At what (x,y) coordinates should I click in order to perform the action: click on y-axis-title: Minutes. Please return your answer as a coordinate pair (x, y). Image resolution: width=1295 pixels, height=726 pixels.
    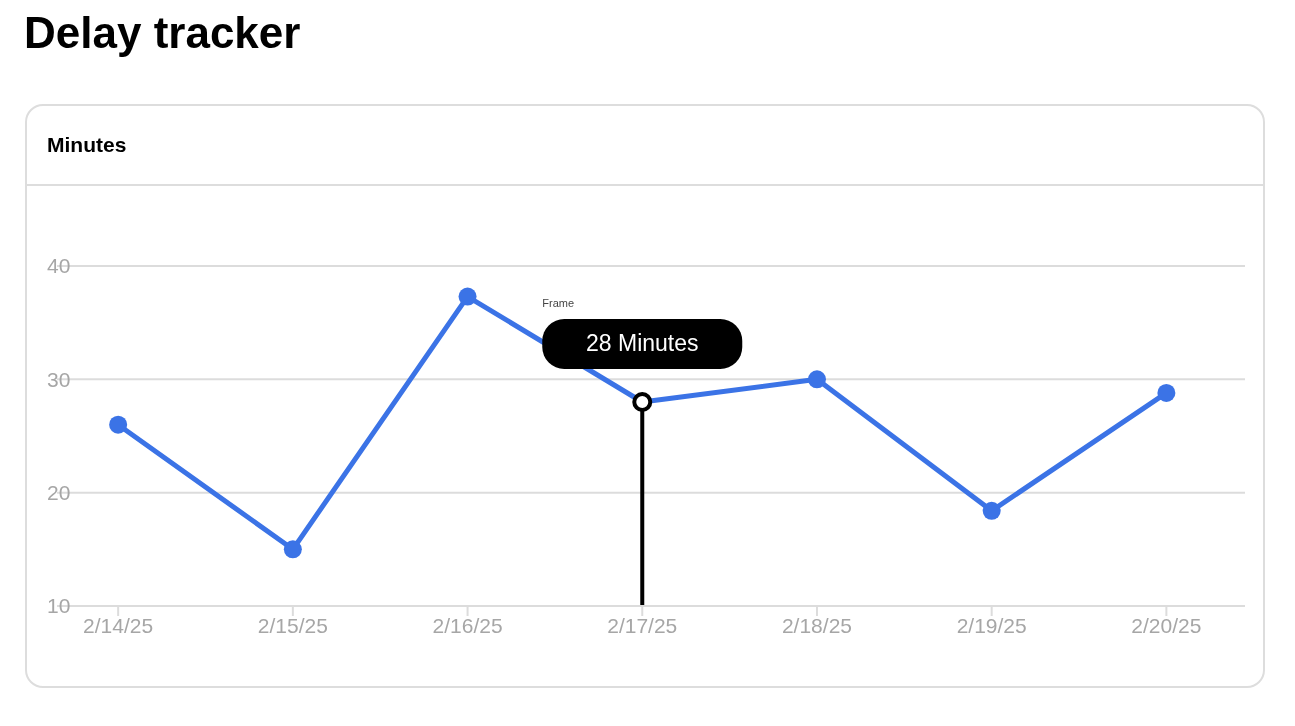
    Looking at the image, I should click on (645, 146).